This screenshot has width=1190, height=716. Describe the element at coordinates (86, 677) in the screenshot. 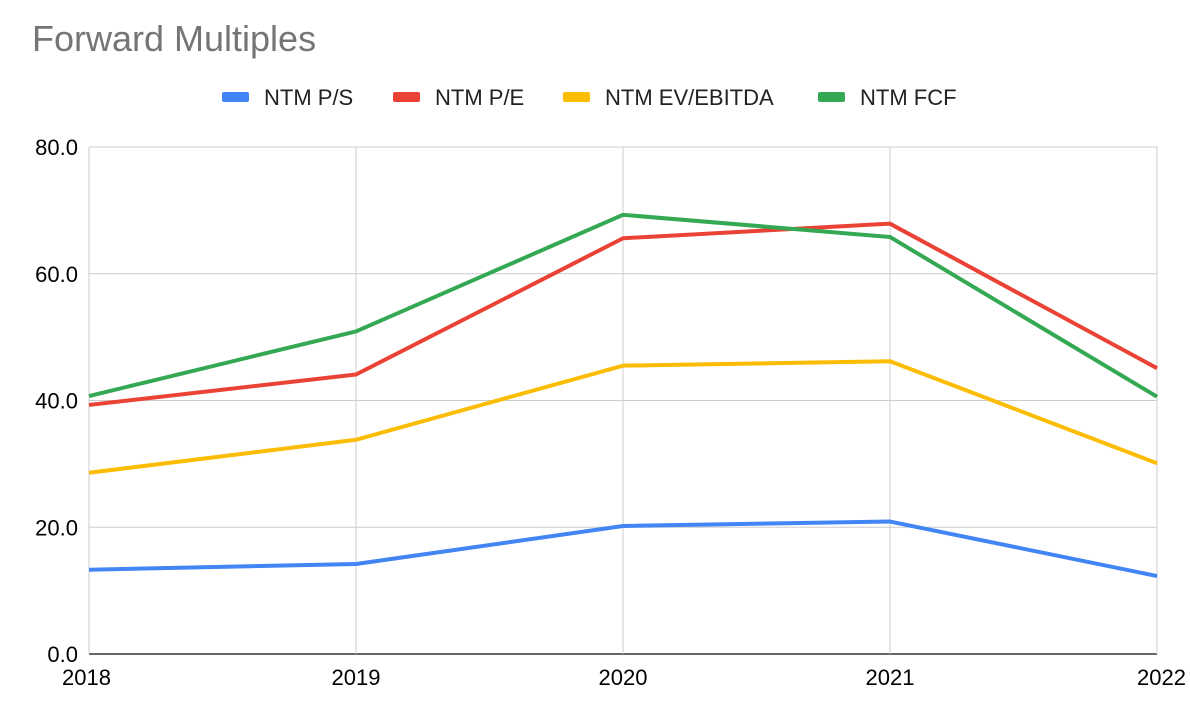

I see `x-tick-label: 2018` at that location.